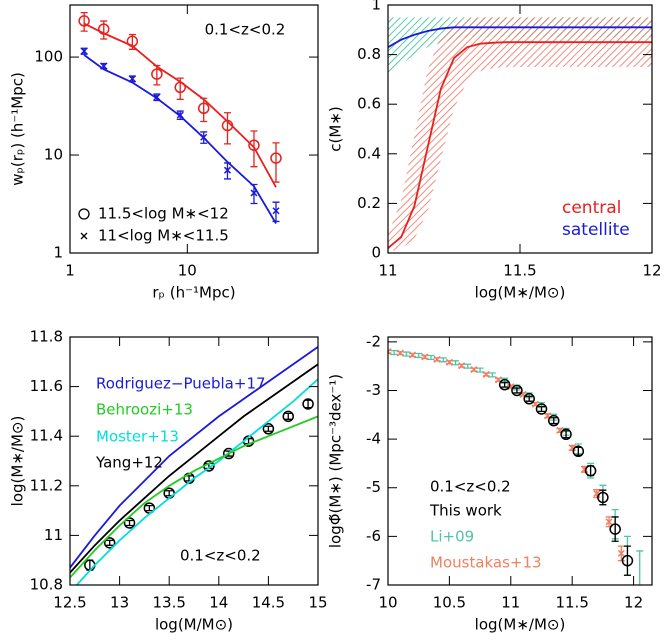 This screenshot has width=664, height=640. Describe the element at coordinates (373, 341) in the screenshot. I see `y-tick-label: -2` at that location.